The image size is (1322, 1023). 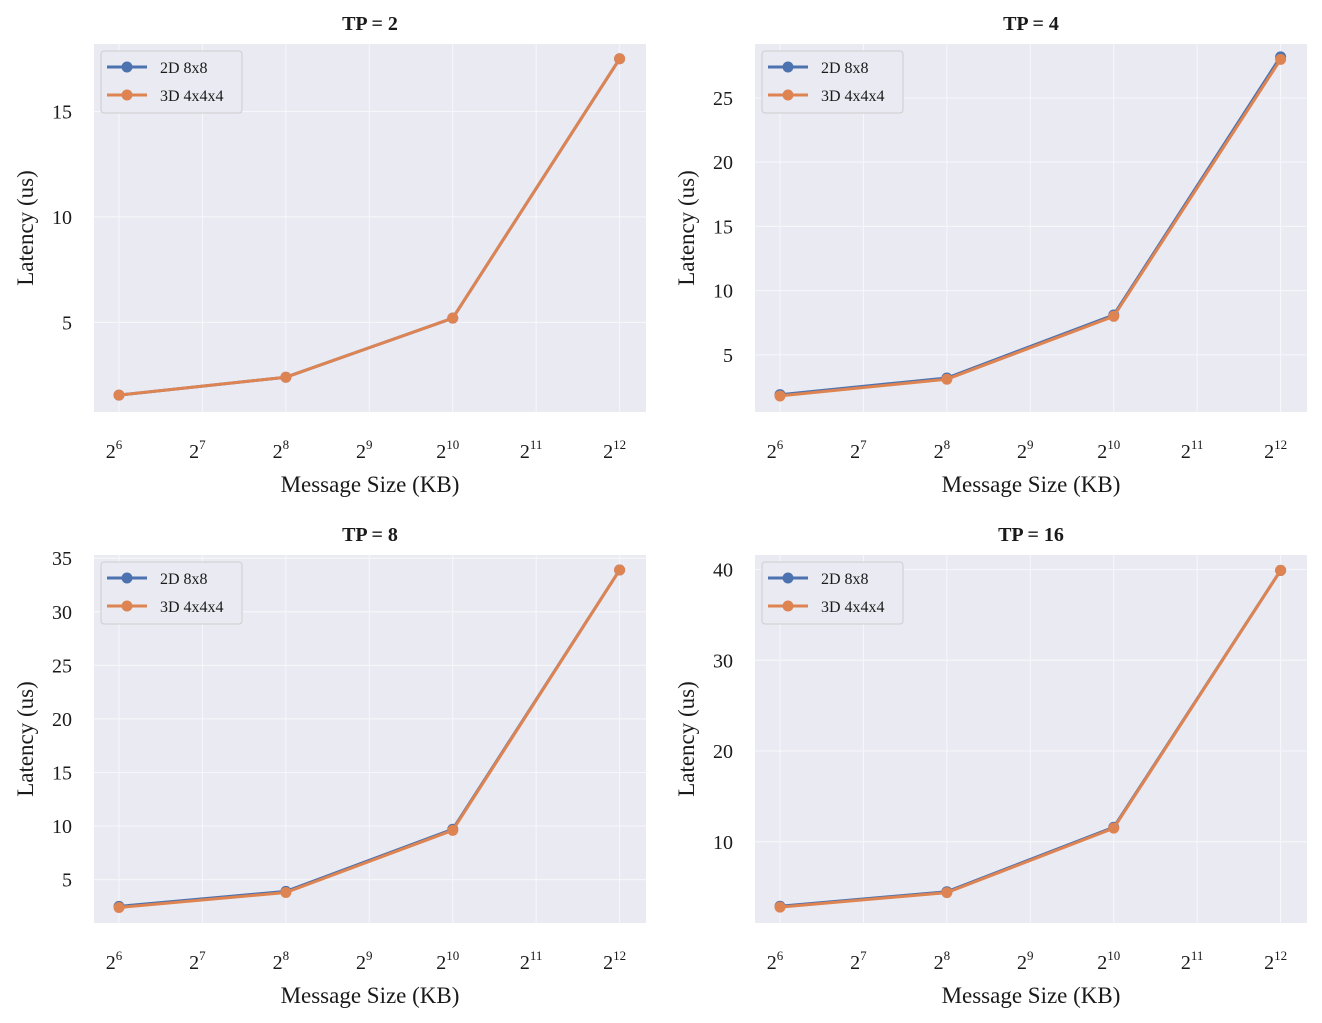 What do you see at coordinates (853, 607) in the screenshot?
I see `legend-label: 3D 4x4x4` at bounding box center [853, 607].